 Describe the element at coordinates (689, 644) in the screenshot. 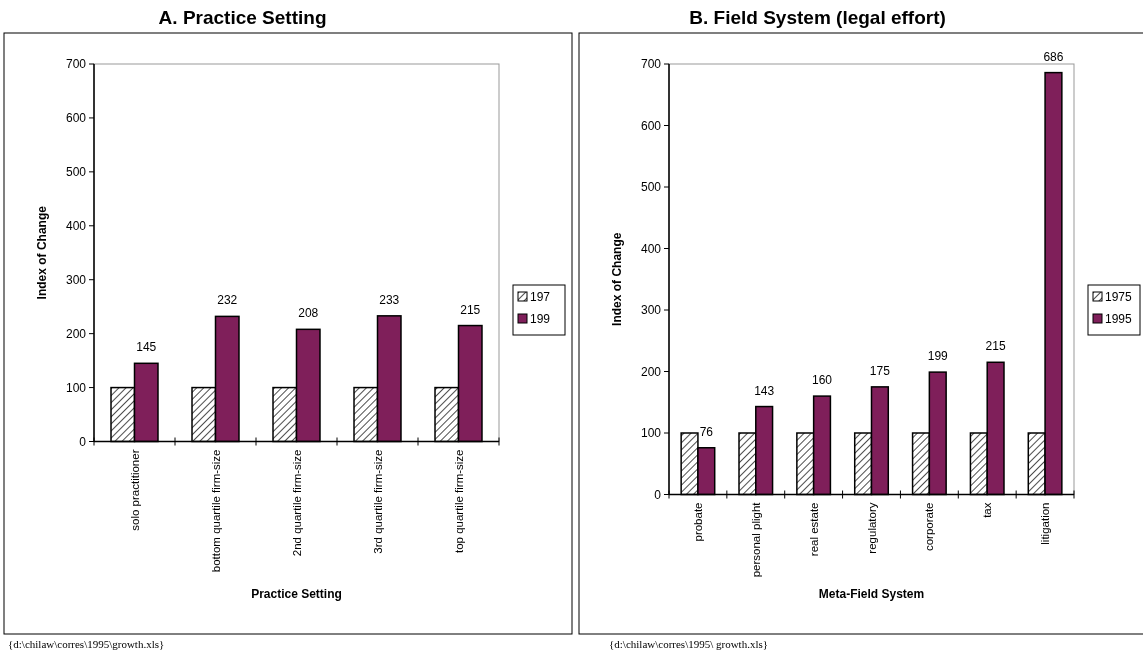

I see `text: {d:\chilaw\corres\1995\ growth.xls}` at that location.